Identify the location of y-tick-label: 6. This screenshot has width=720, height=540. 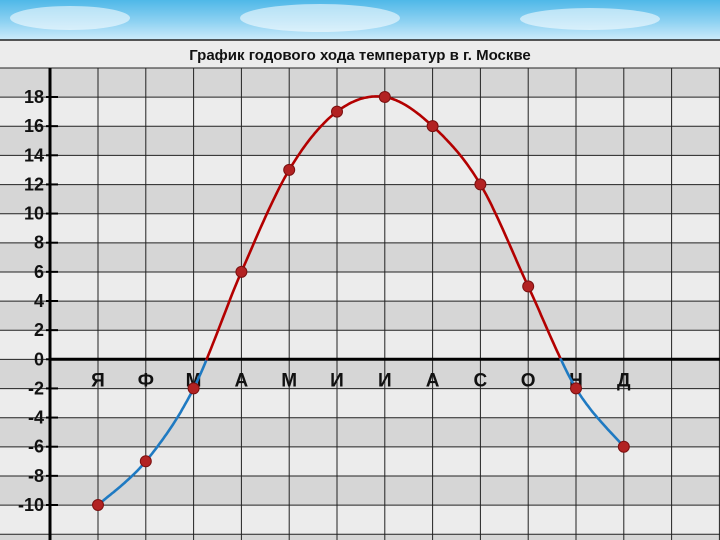
(39, 272).